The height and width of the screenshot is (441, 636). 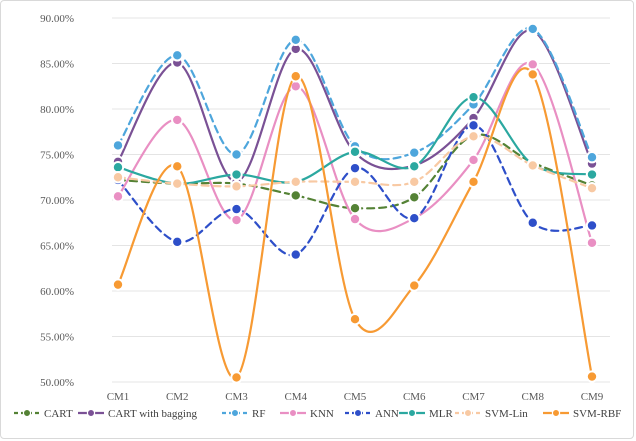 I want to click on data-point-svm-lin-cm7, so click(x=473, y=136).